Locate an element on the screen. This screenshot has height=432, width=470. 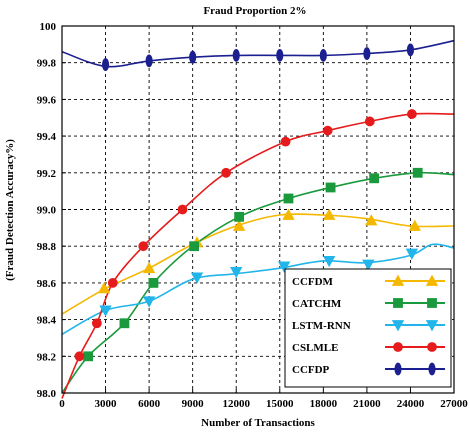
x-axis-title: Number of Transactions is located at coordinates (258, 423).